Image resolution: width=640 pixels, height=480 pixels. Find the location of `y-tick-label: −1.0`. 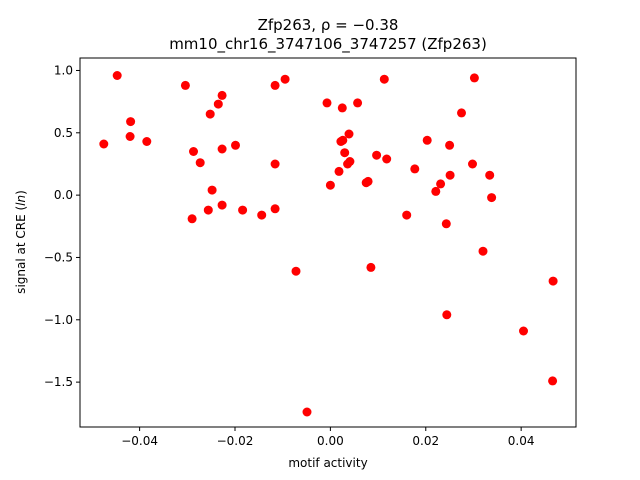

y-tick-label: −1.0 is located at coordinates (58, 320).